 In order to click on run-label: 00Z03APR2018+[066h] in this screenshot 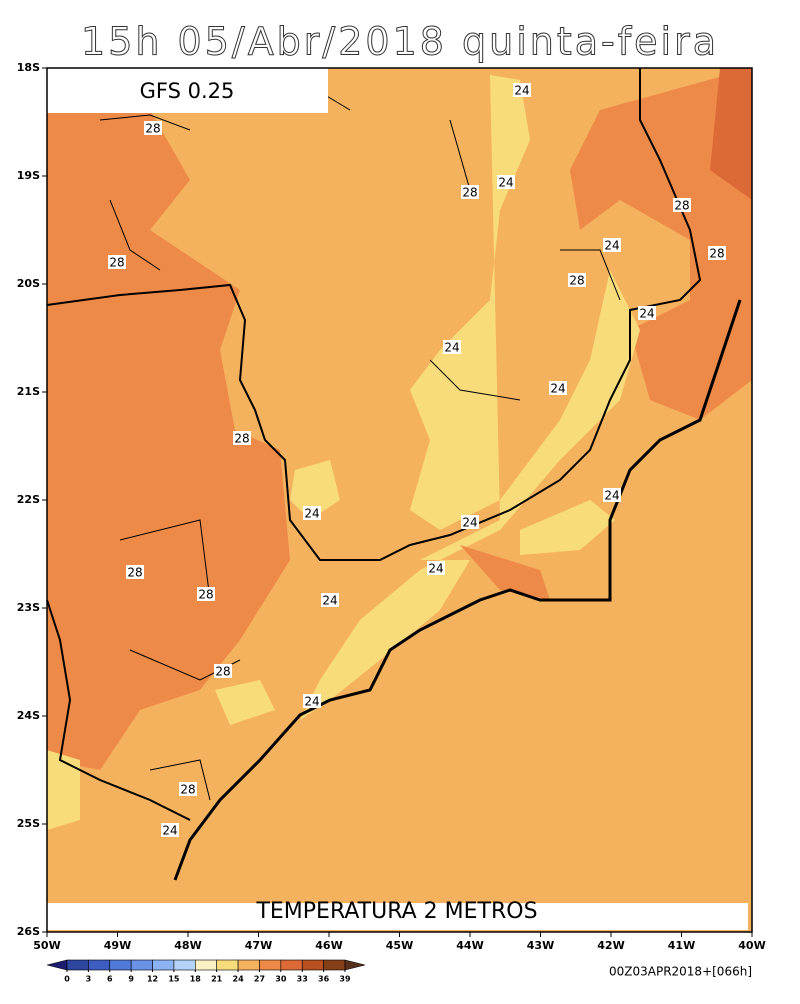, I will do `click(680, 972)`.